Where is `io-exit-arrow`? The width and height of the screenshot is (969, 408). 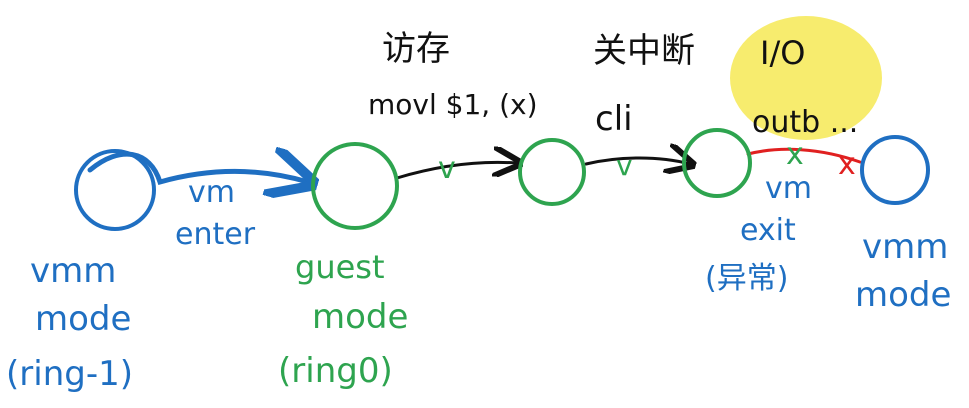
io-exit-arrow is located at coordinates (804, 155).